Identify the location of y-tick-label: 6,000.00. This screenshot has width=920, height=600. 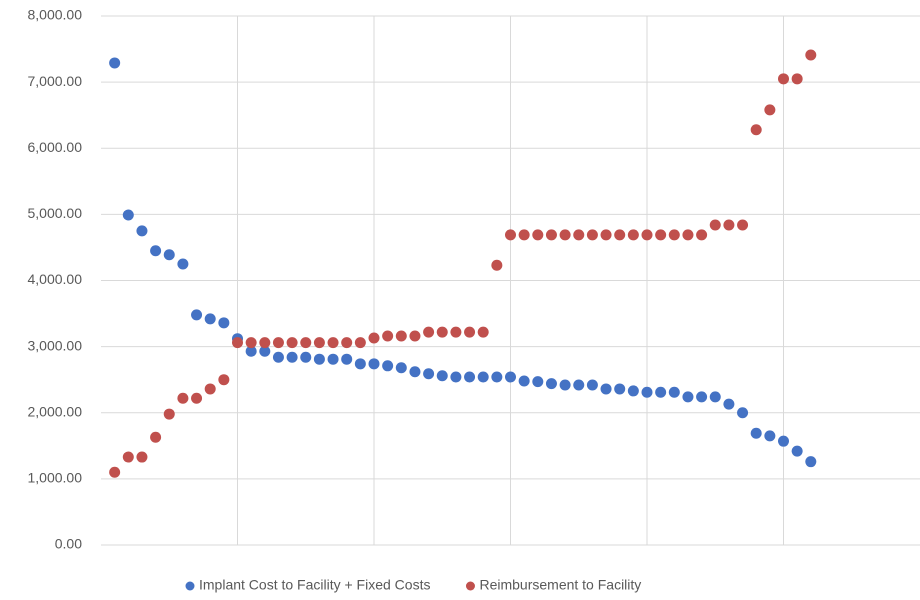
(55, 147).